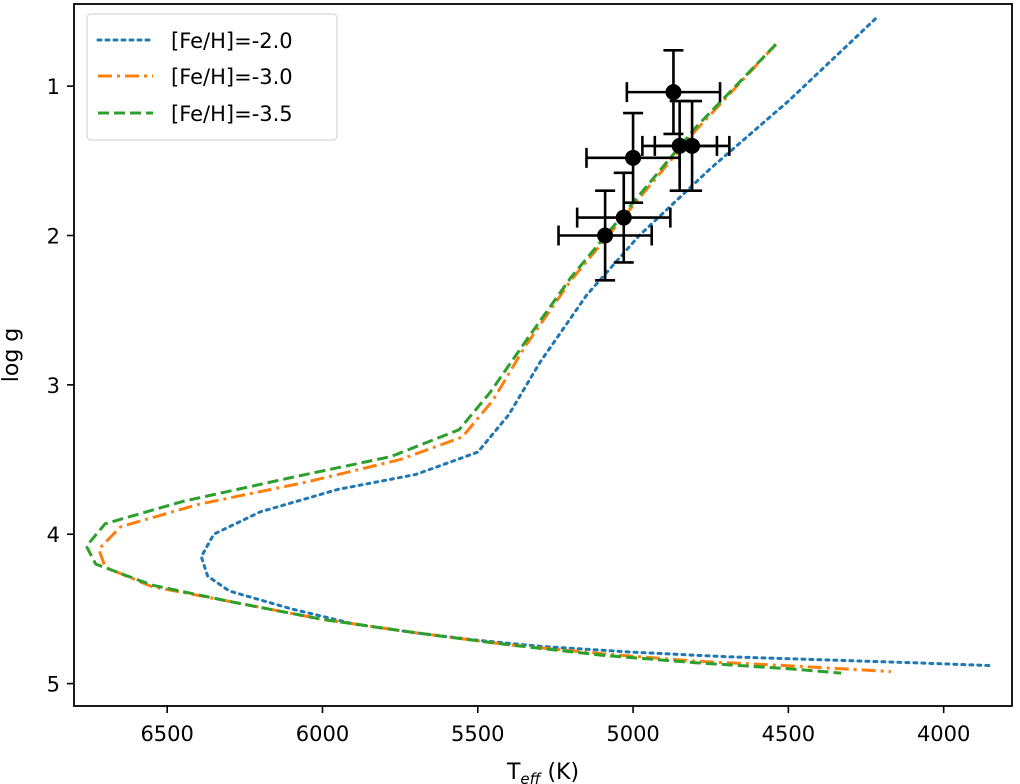  Describe the element at coordinates (559, 772) in the screenshot. I see `x-axis-label-unit: (K)` at that location.